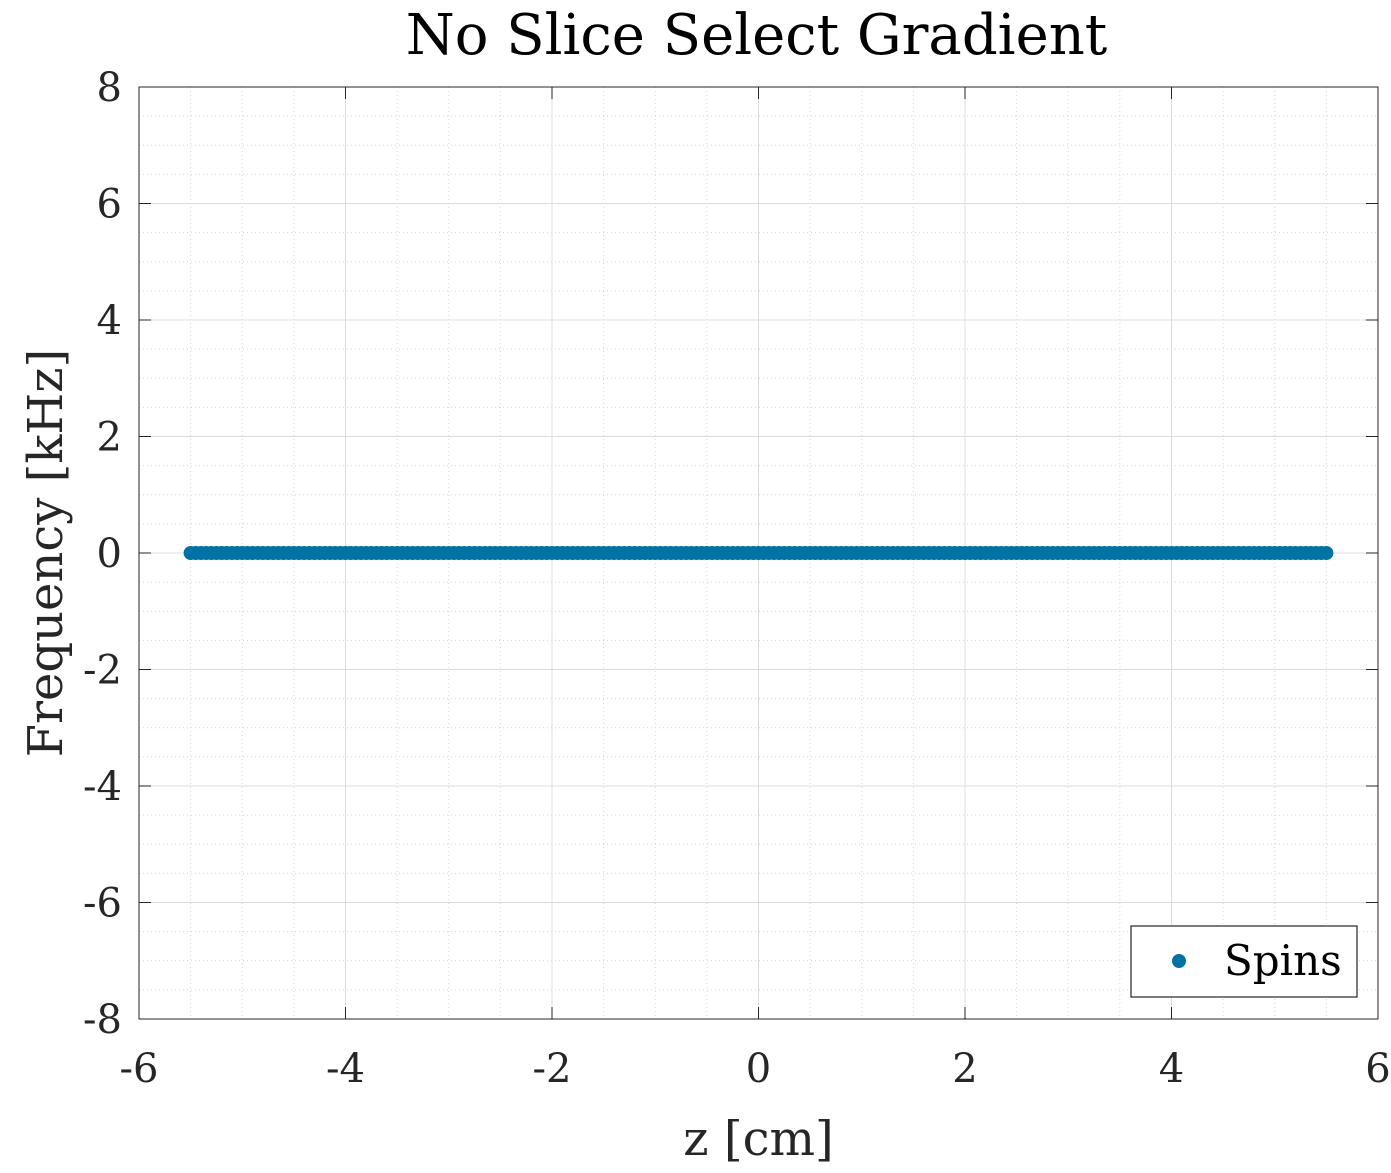 The image size is (1391, 1173). I want to click on chart-title: No Slice Select Gradient, so click(757, 35).